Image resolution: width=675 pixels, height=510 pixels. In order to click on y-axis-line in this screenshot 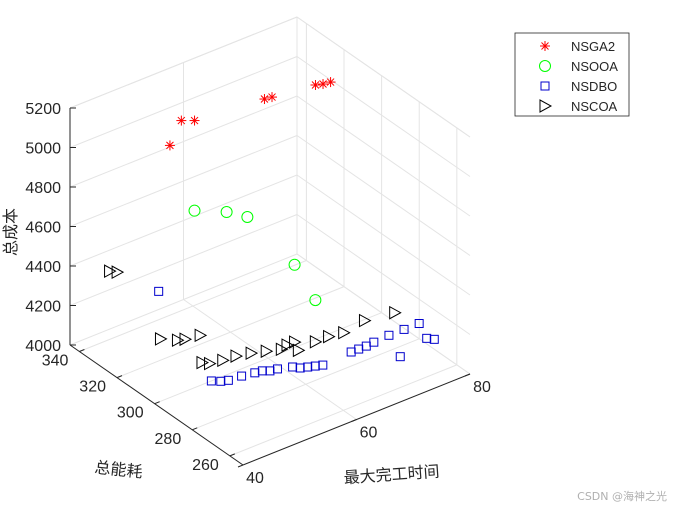, I will do `click(156, 405)`.